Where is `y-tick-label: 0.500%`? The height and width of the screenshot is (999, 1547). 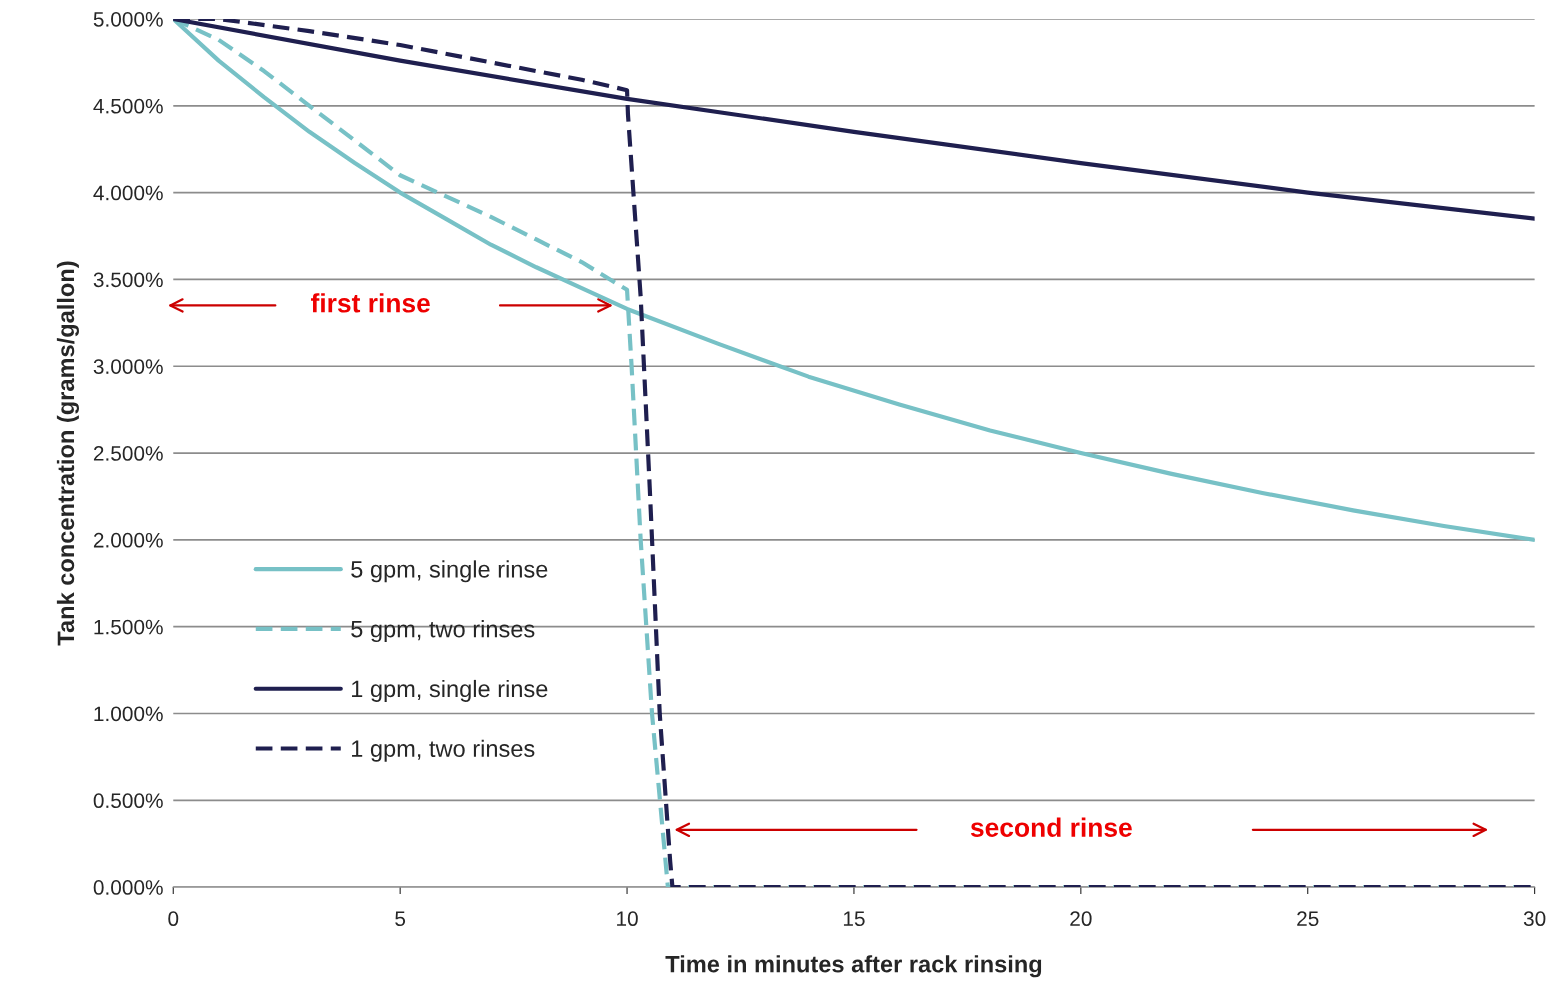
y-tick-label: 0.500% is located at coordinates (128, 801).